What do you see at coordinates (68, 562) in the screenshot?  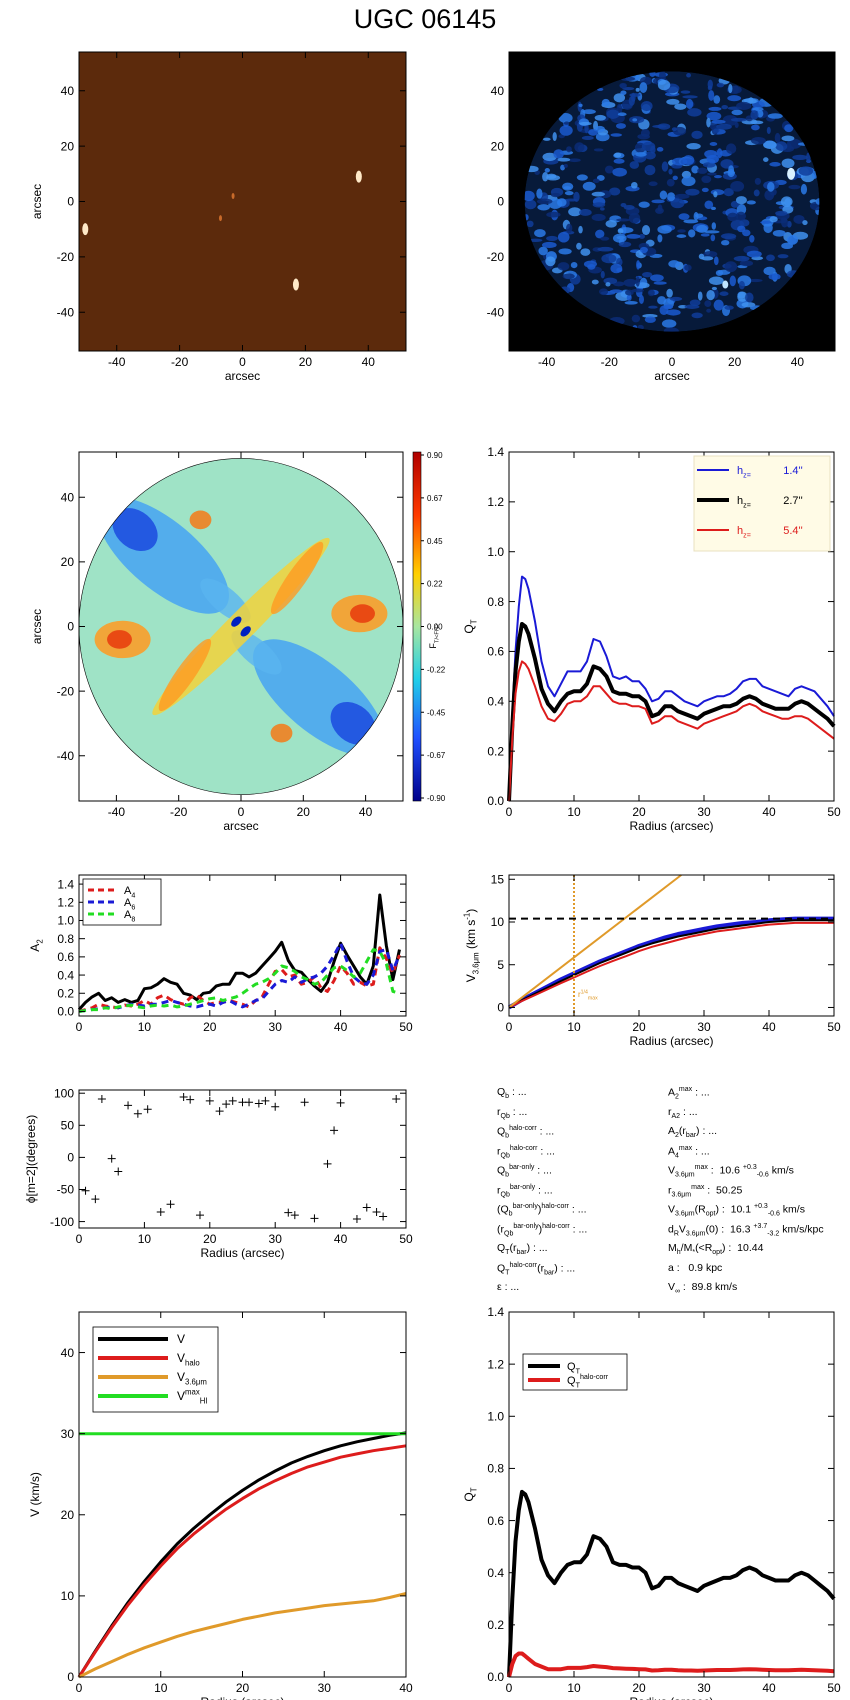 I see `ratio_map-ytick-label: 20` at bounding box center [68, 562].